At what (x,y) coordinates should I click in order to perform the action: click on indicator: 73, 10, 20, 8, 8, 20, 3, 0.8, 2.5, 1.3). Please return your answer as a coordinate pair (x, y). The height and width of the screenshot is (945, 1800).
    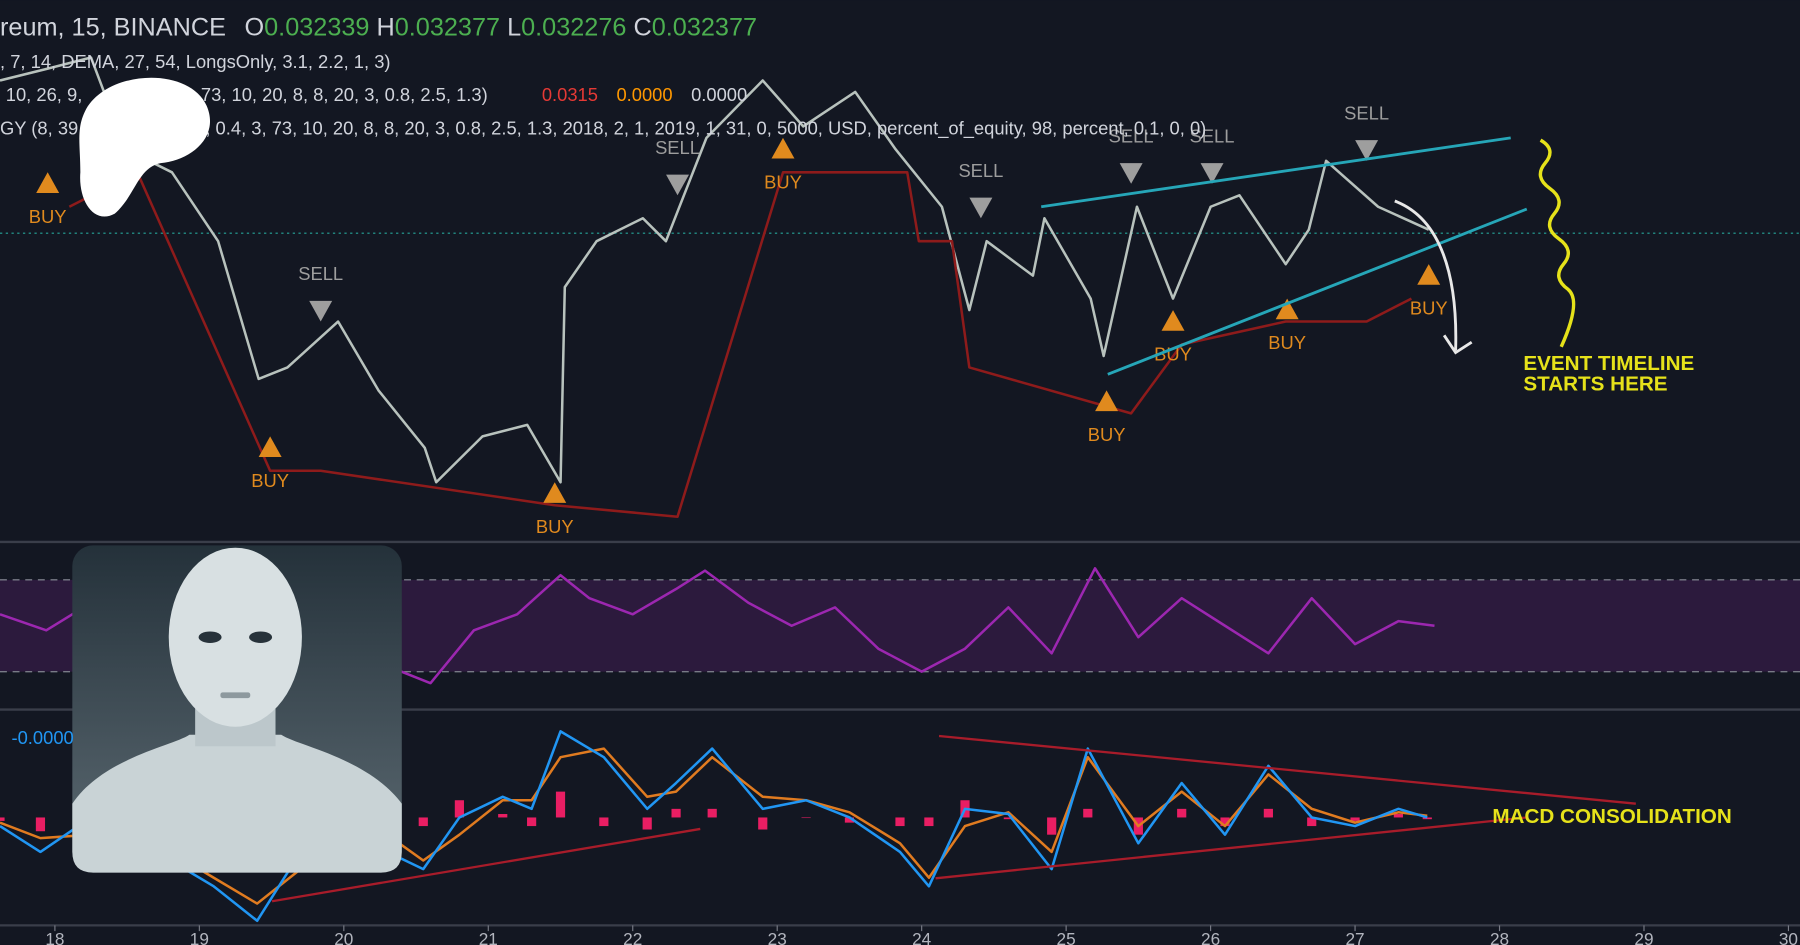
    Looking at the image, I should click on (344, 94).